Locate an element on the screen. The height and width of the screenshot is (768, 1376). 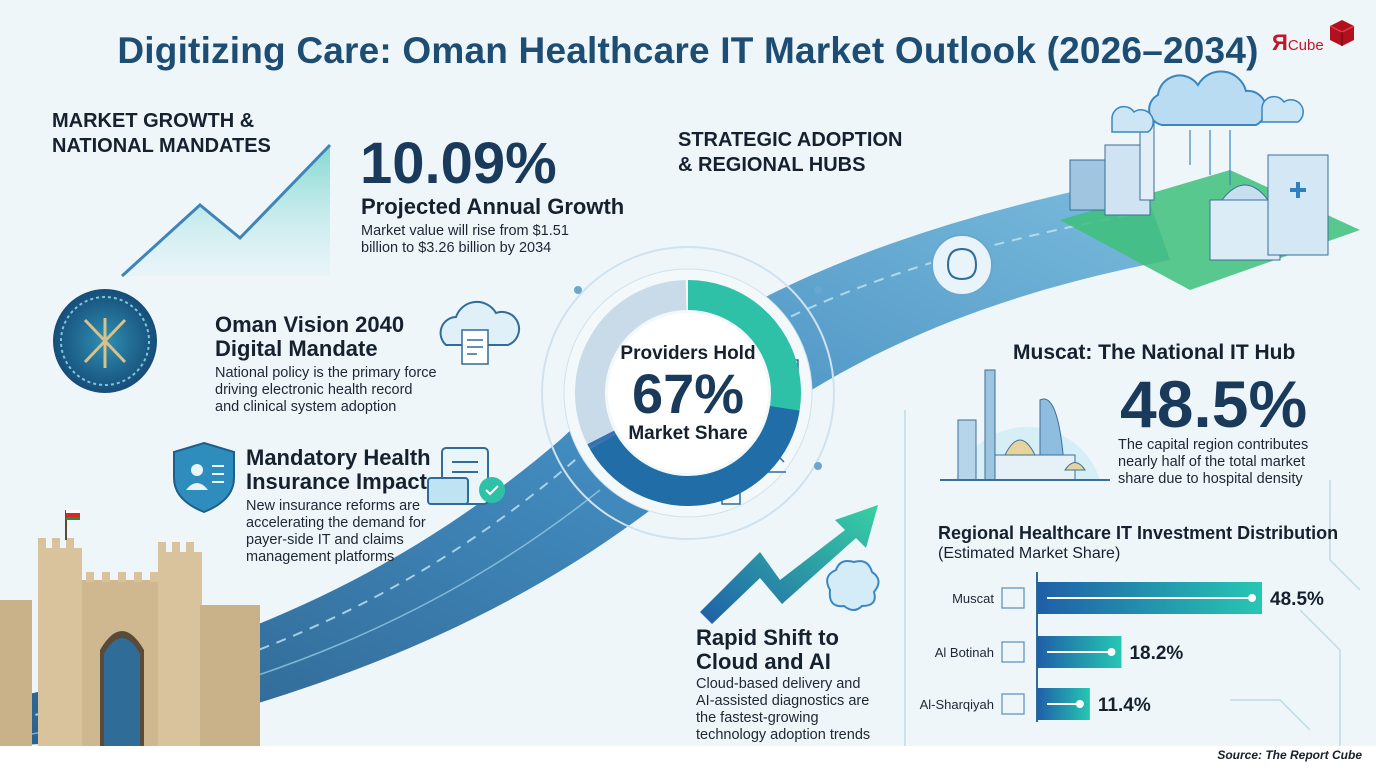
vision-desc-line3: and clinical system adoption is located at coordinates (306, 407).